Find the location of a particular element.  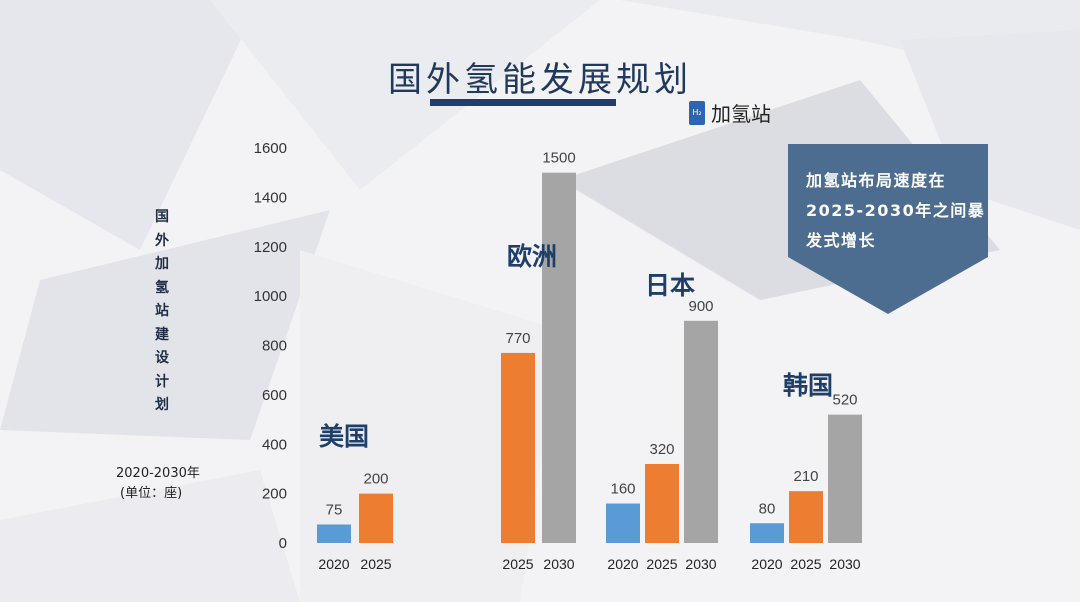

legend: H₂ 加氢站 is located at coordinates (730, 112).